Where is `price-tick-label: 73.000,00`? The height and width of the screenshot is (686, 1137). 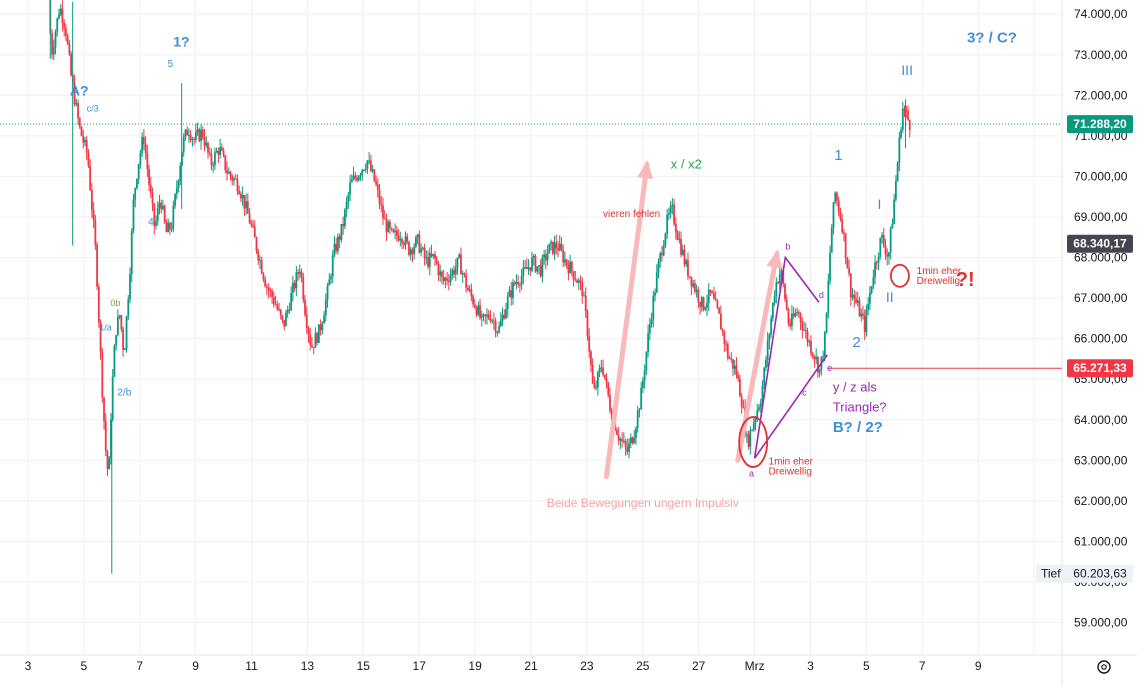
price-tick-label: 73.000,00 is located at coordinates (1101, 55).